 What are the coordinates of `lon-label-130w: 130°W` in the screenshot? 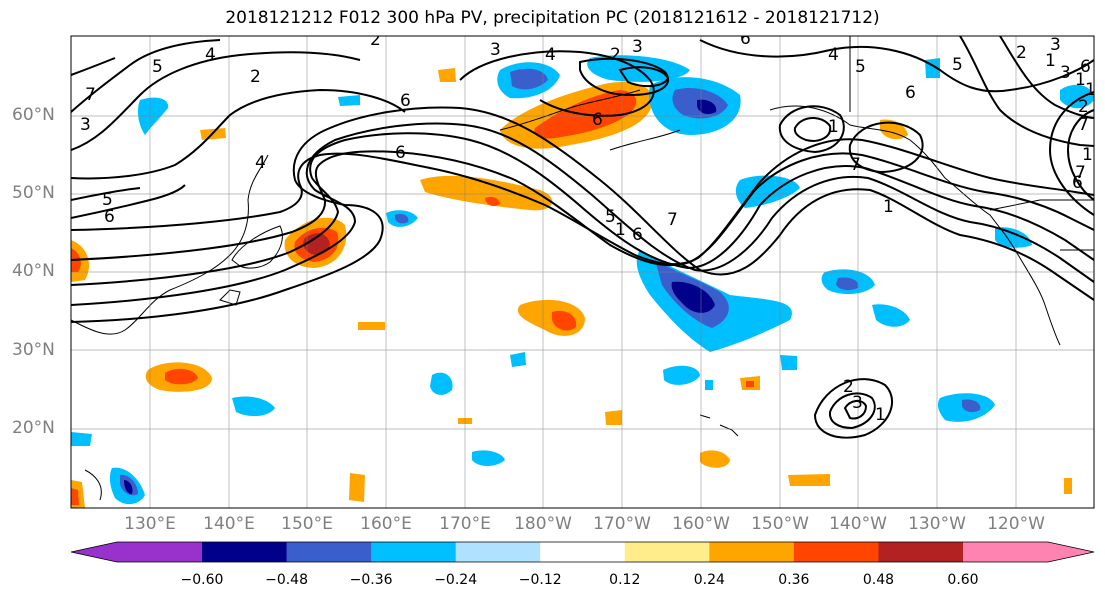 It's located at (937, 524).